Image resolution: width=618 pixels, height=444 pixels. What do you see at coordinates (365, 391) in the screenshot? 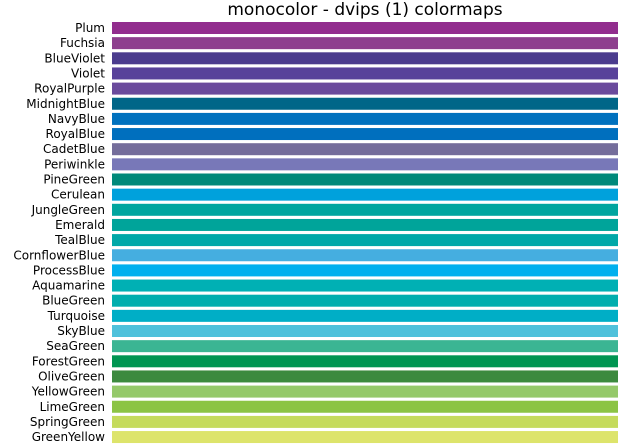
I see `colormap-bar-yellowgreen` at bounding box center [365, 391].